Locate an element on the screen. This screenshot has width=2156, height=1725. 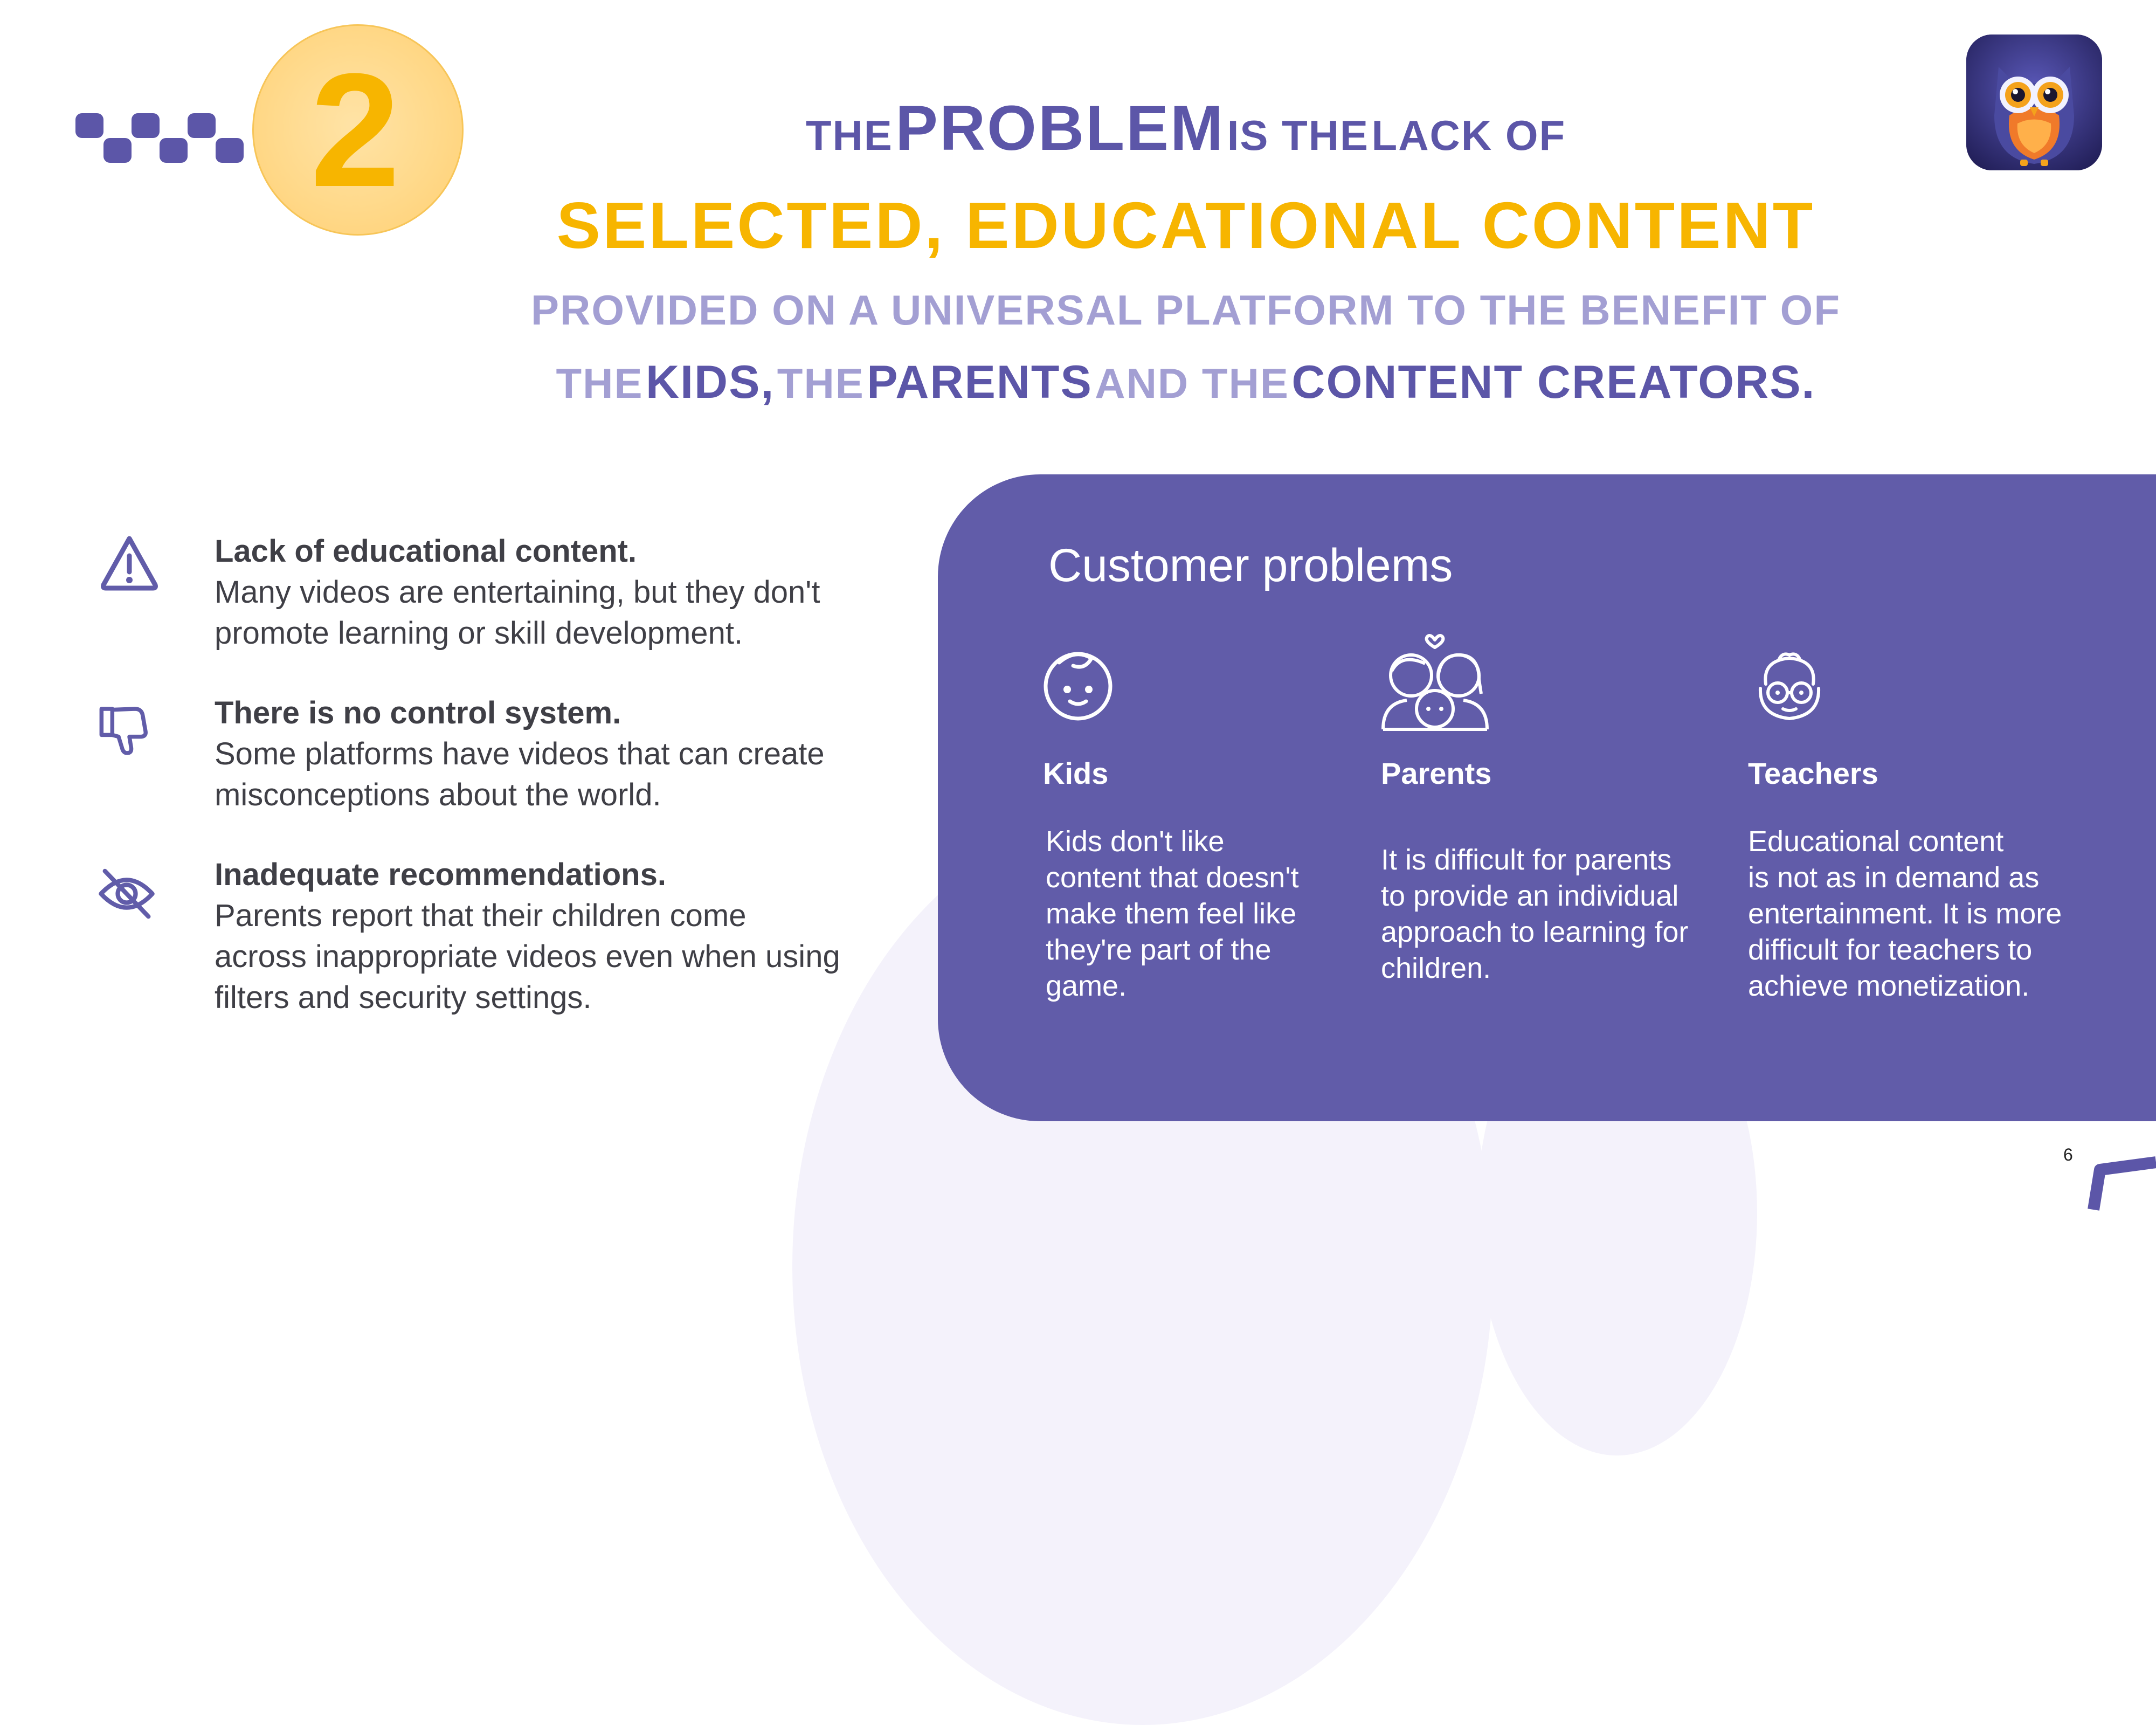
desc-line: content that doesn't is located at coordinates (1172, 877).